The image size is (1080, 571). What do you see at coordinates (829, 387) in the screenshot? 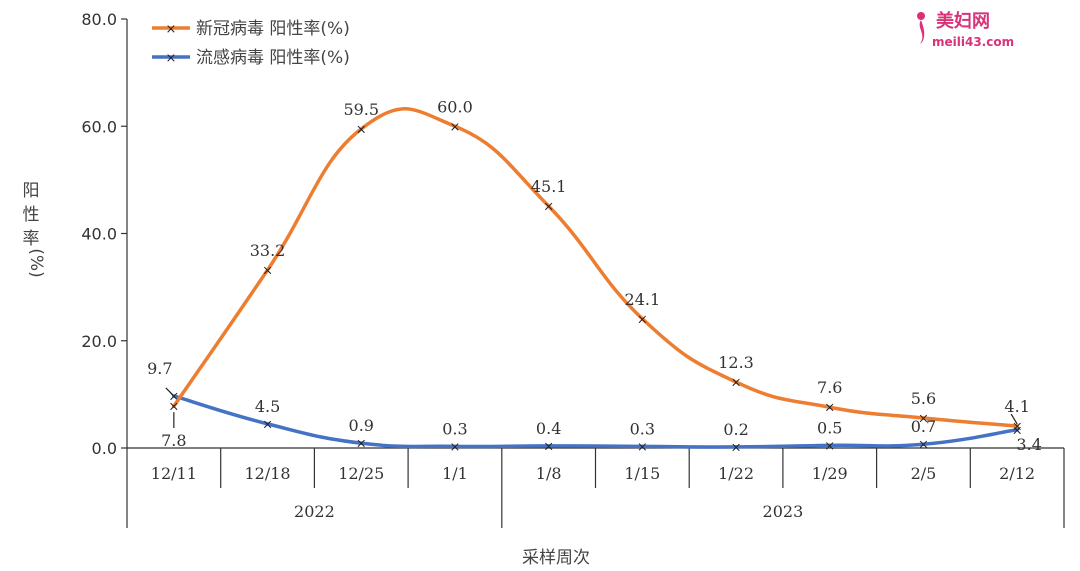
I see `data-label-covid: 7.6` at bounding box center [829, 387].